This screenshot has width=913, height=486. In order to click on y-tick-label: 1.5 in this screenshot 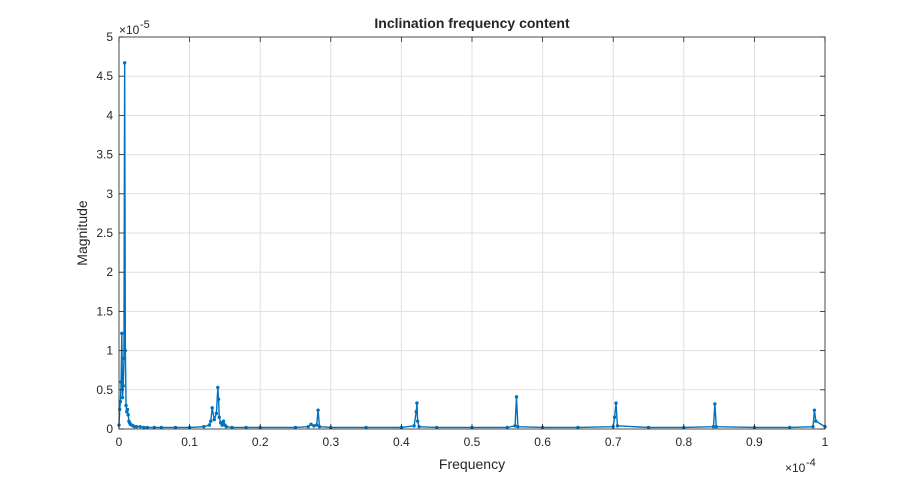, I will do `click(104, 311)`.